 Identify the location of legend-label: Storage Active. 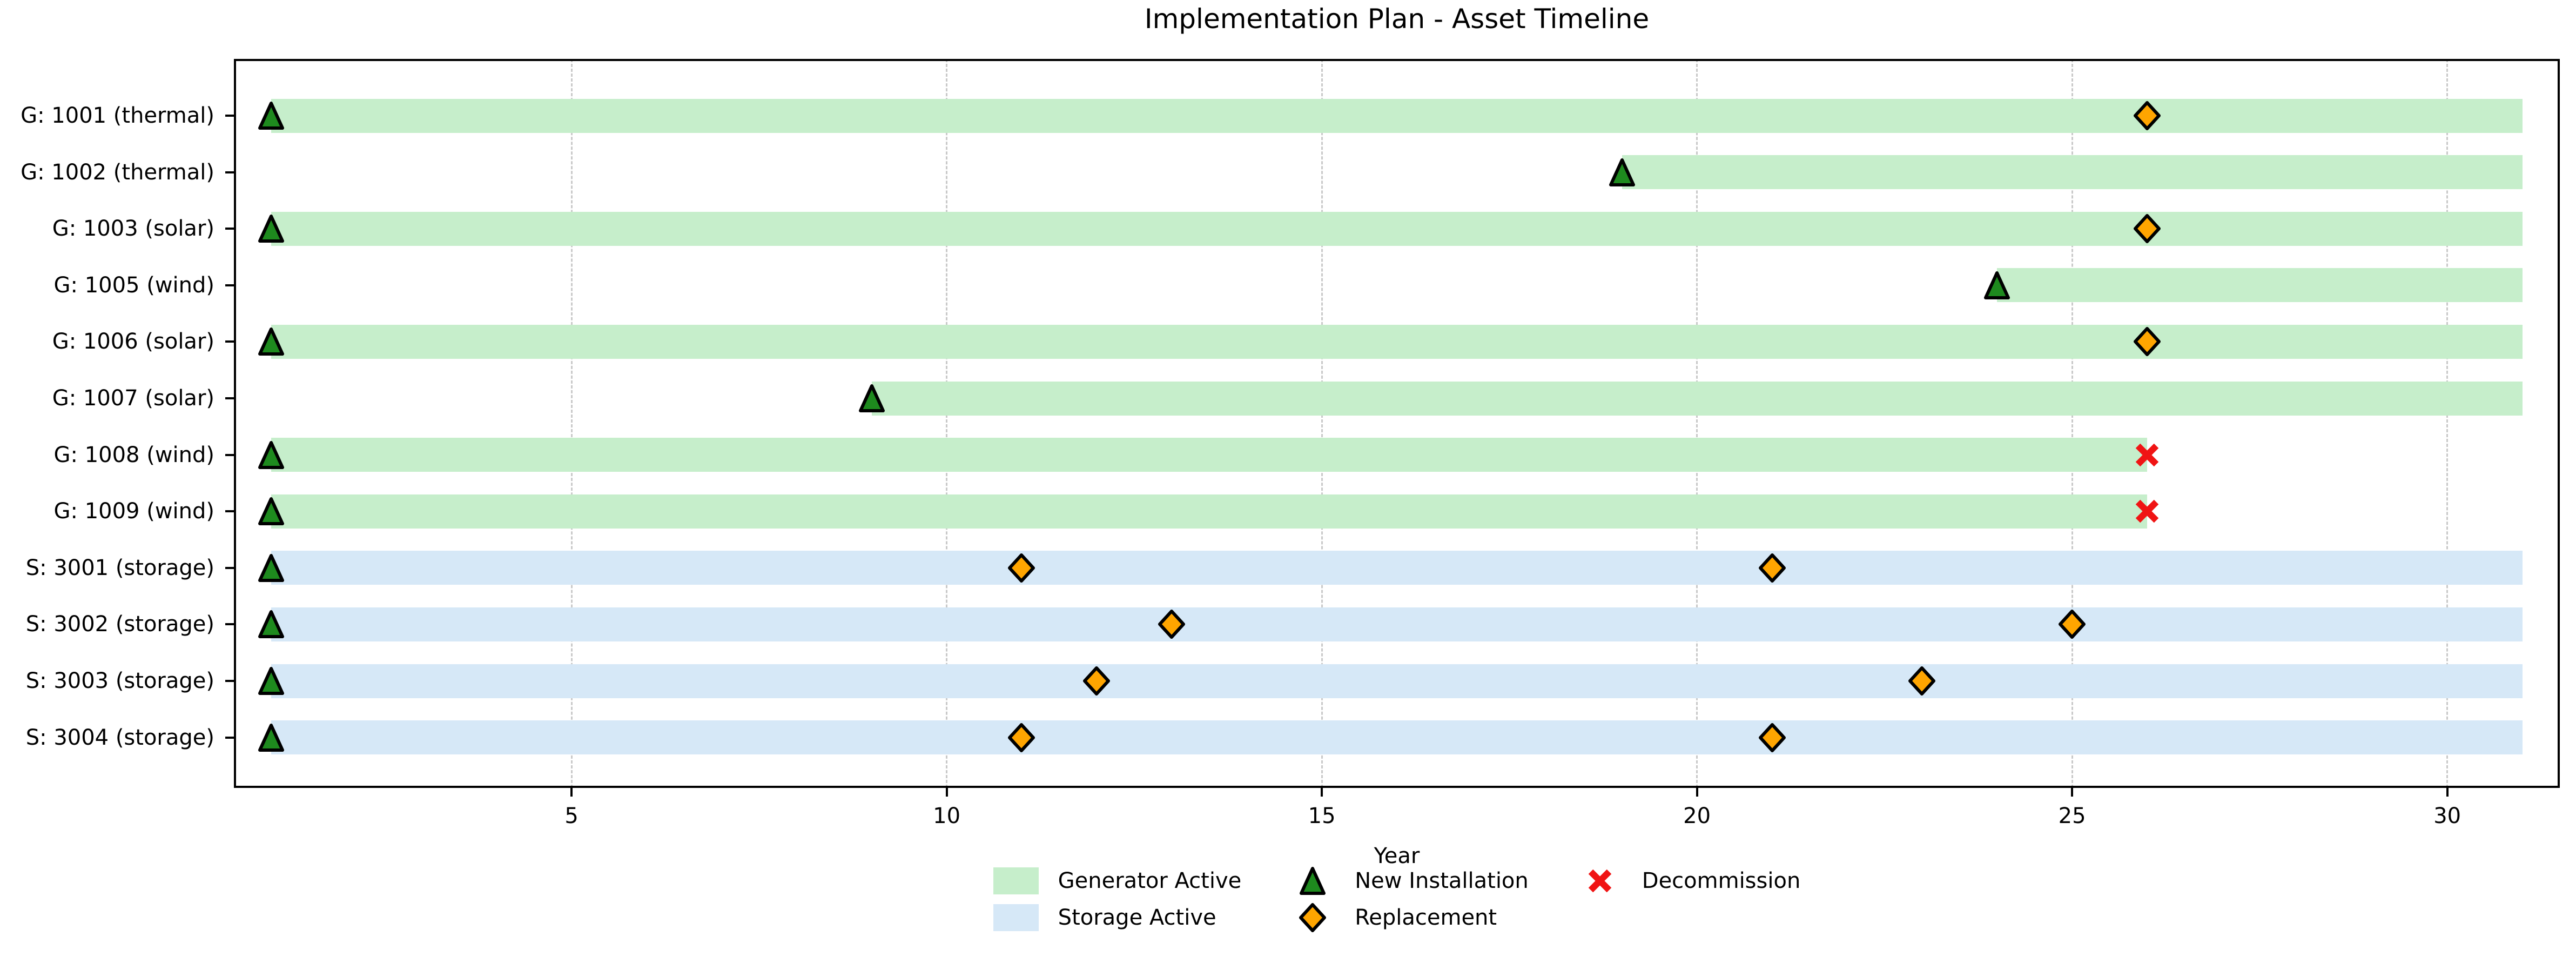
(1137, 917).